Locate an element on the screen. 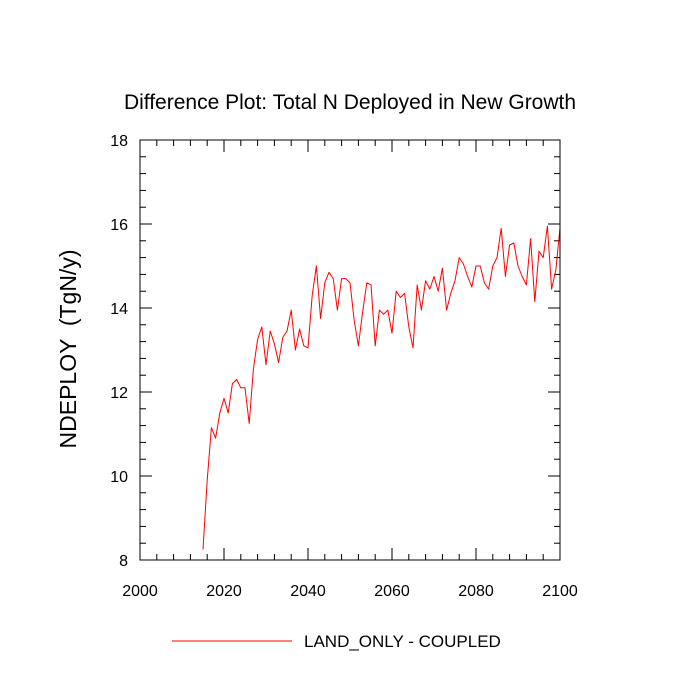 The width and height of the screenshot is (700, 700). x-tick-label: 2020 is located at coordinates (224, 591).